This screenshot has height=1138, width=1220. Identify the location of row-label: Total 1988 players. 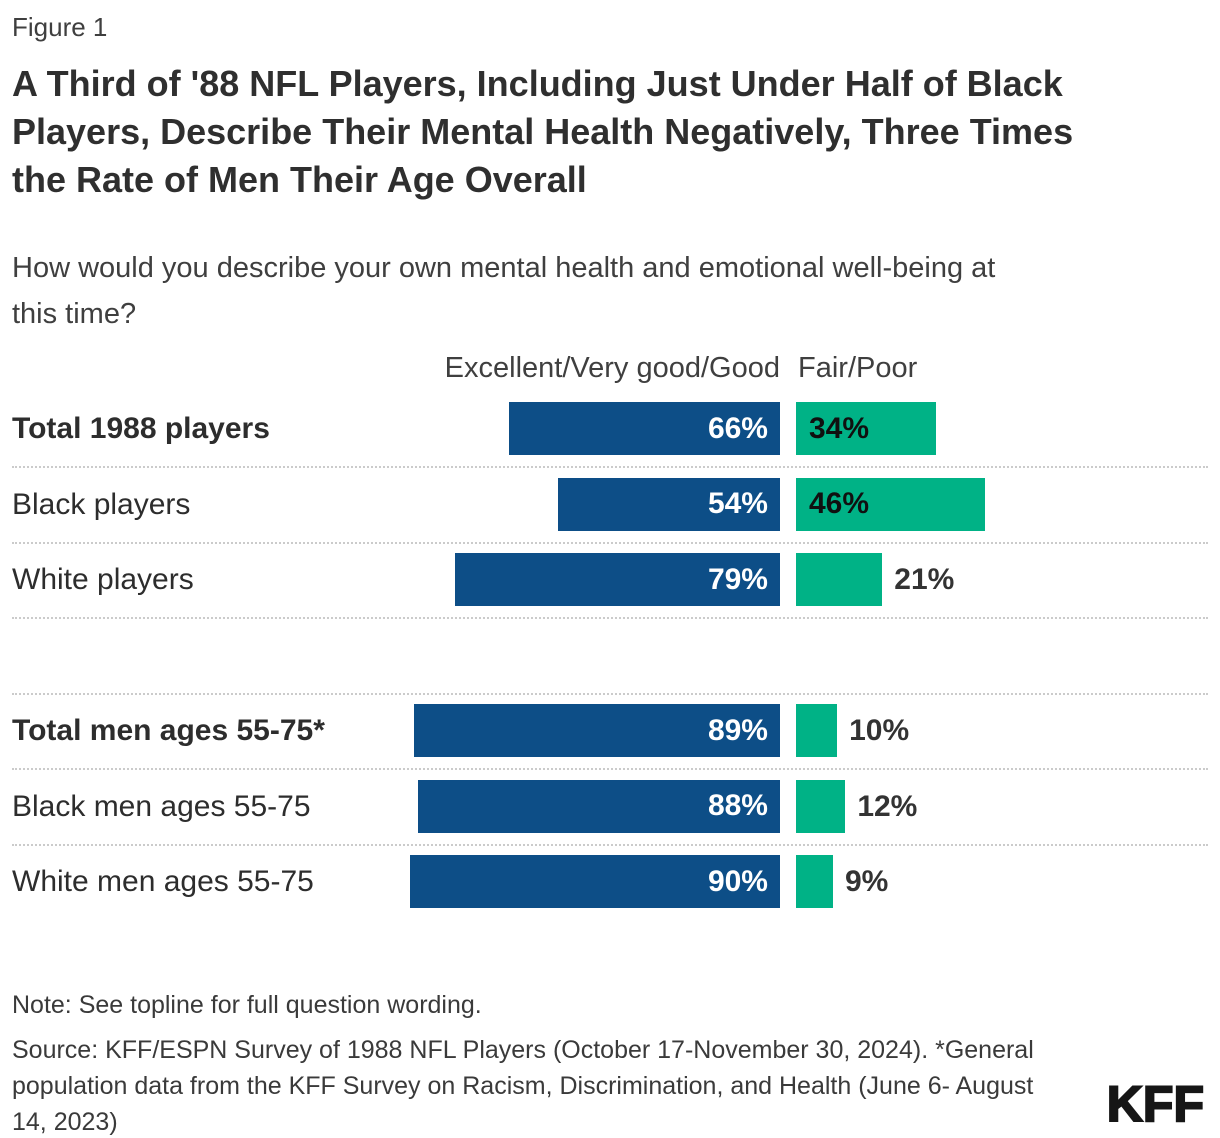
(141, 428).